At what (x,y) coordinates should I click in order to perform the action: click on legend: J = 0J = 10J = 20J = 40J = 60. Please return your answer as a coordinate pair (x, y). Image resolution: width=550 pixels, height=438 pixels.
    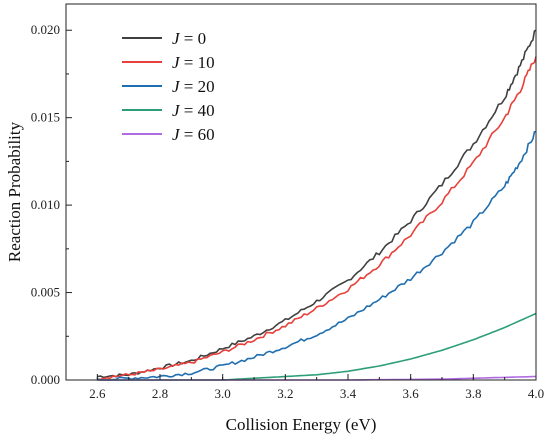
    Looking at the image, I should click on (168, 86).